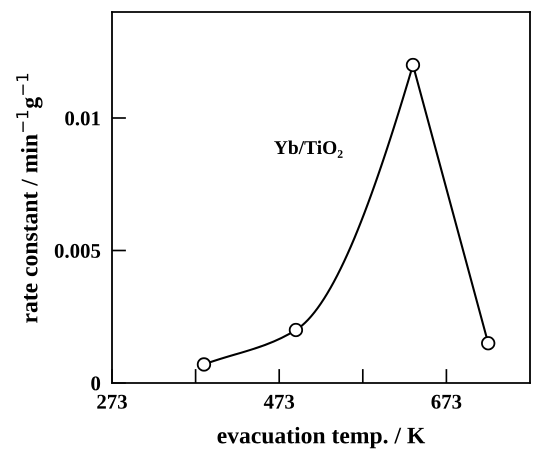 Image resolution: width=533 pixels, height=462 pixels. I want to click on y-tick-label: 0, so click(95, 383).